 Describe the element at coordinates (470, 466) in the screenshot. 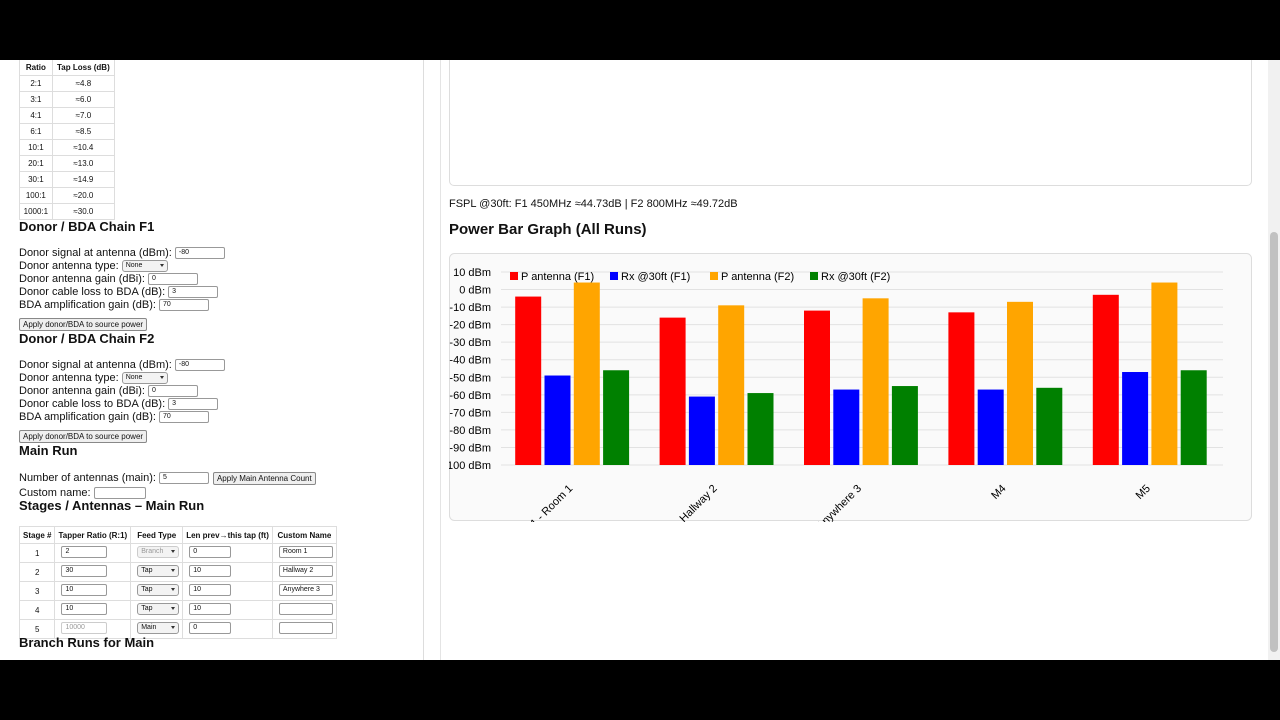

I see `y-tick-label: -100 dBm` at that location.